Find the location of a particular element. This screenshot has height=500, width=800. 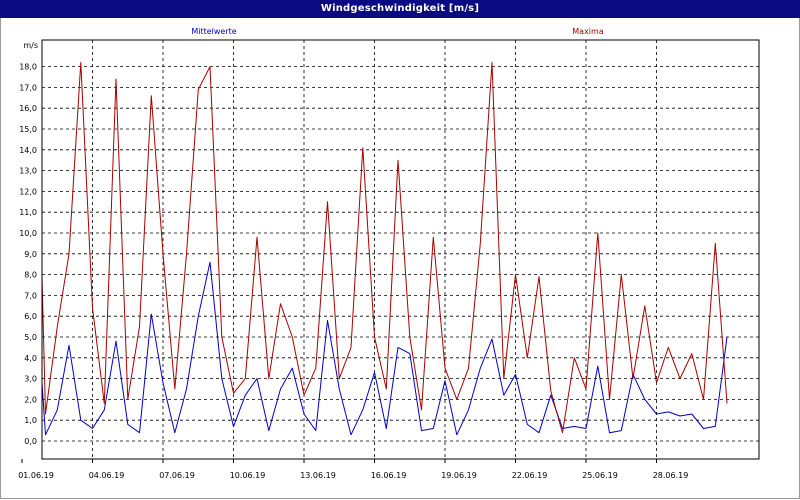

chart-title: Windgeschwindigkeit [m/s] is located at coordinates (400, 8).